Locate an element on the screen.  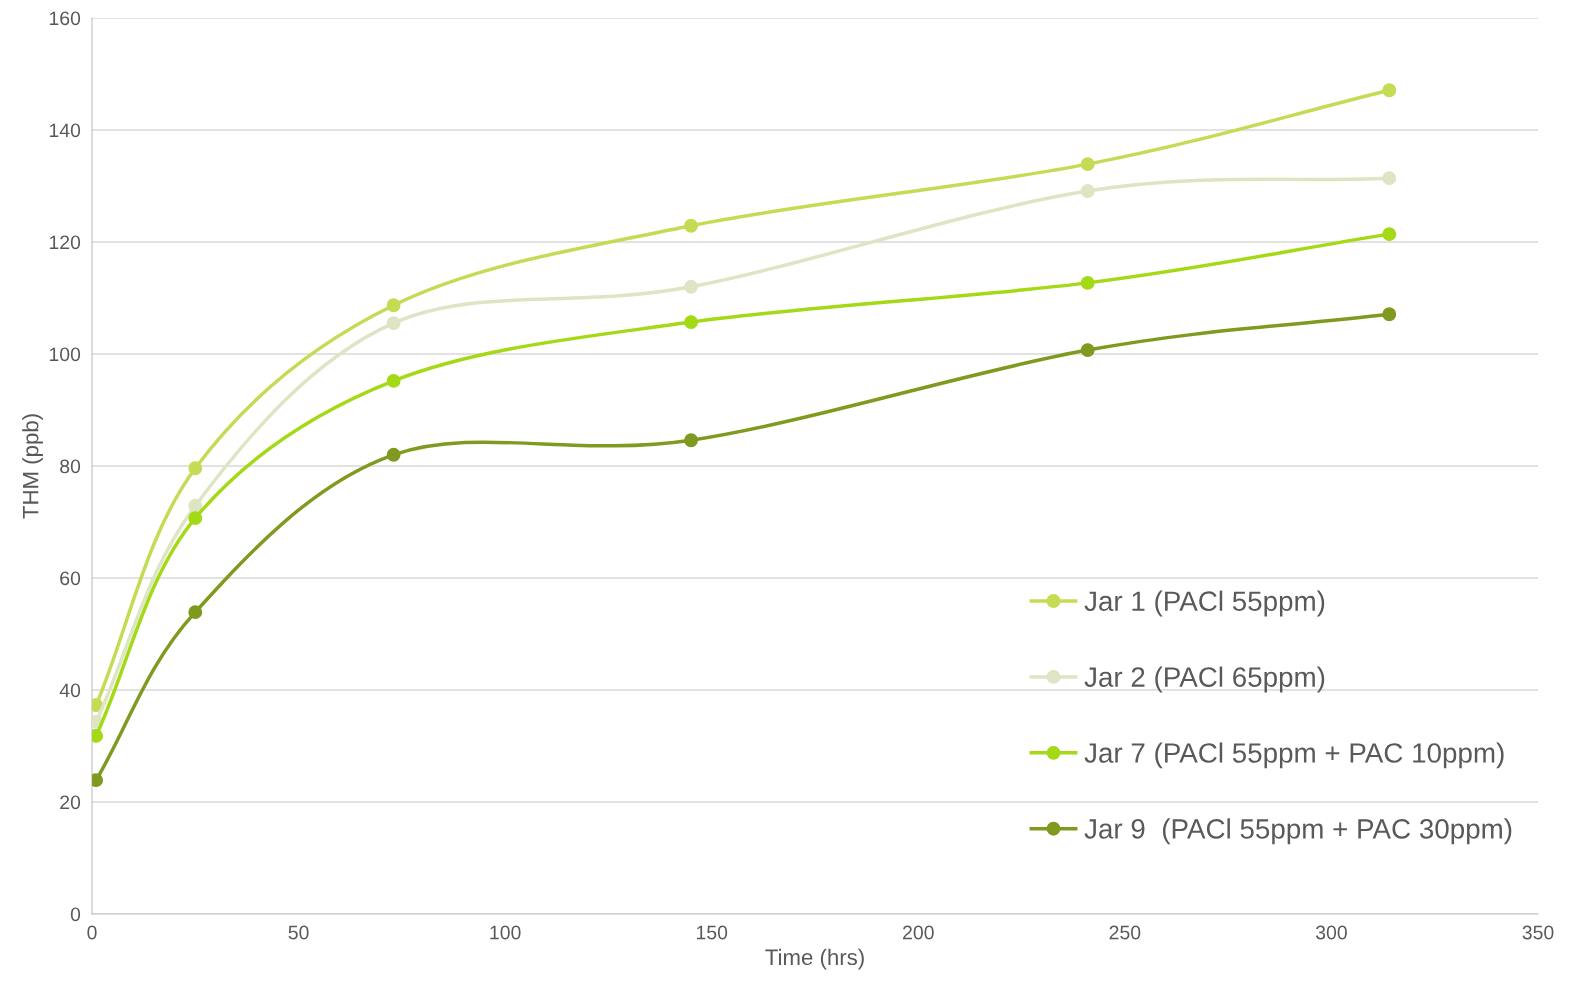
y-axis-title: THM (ppb) is located at coordinates (32, 466).